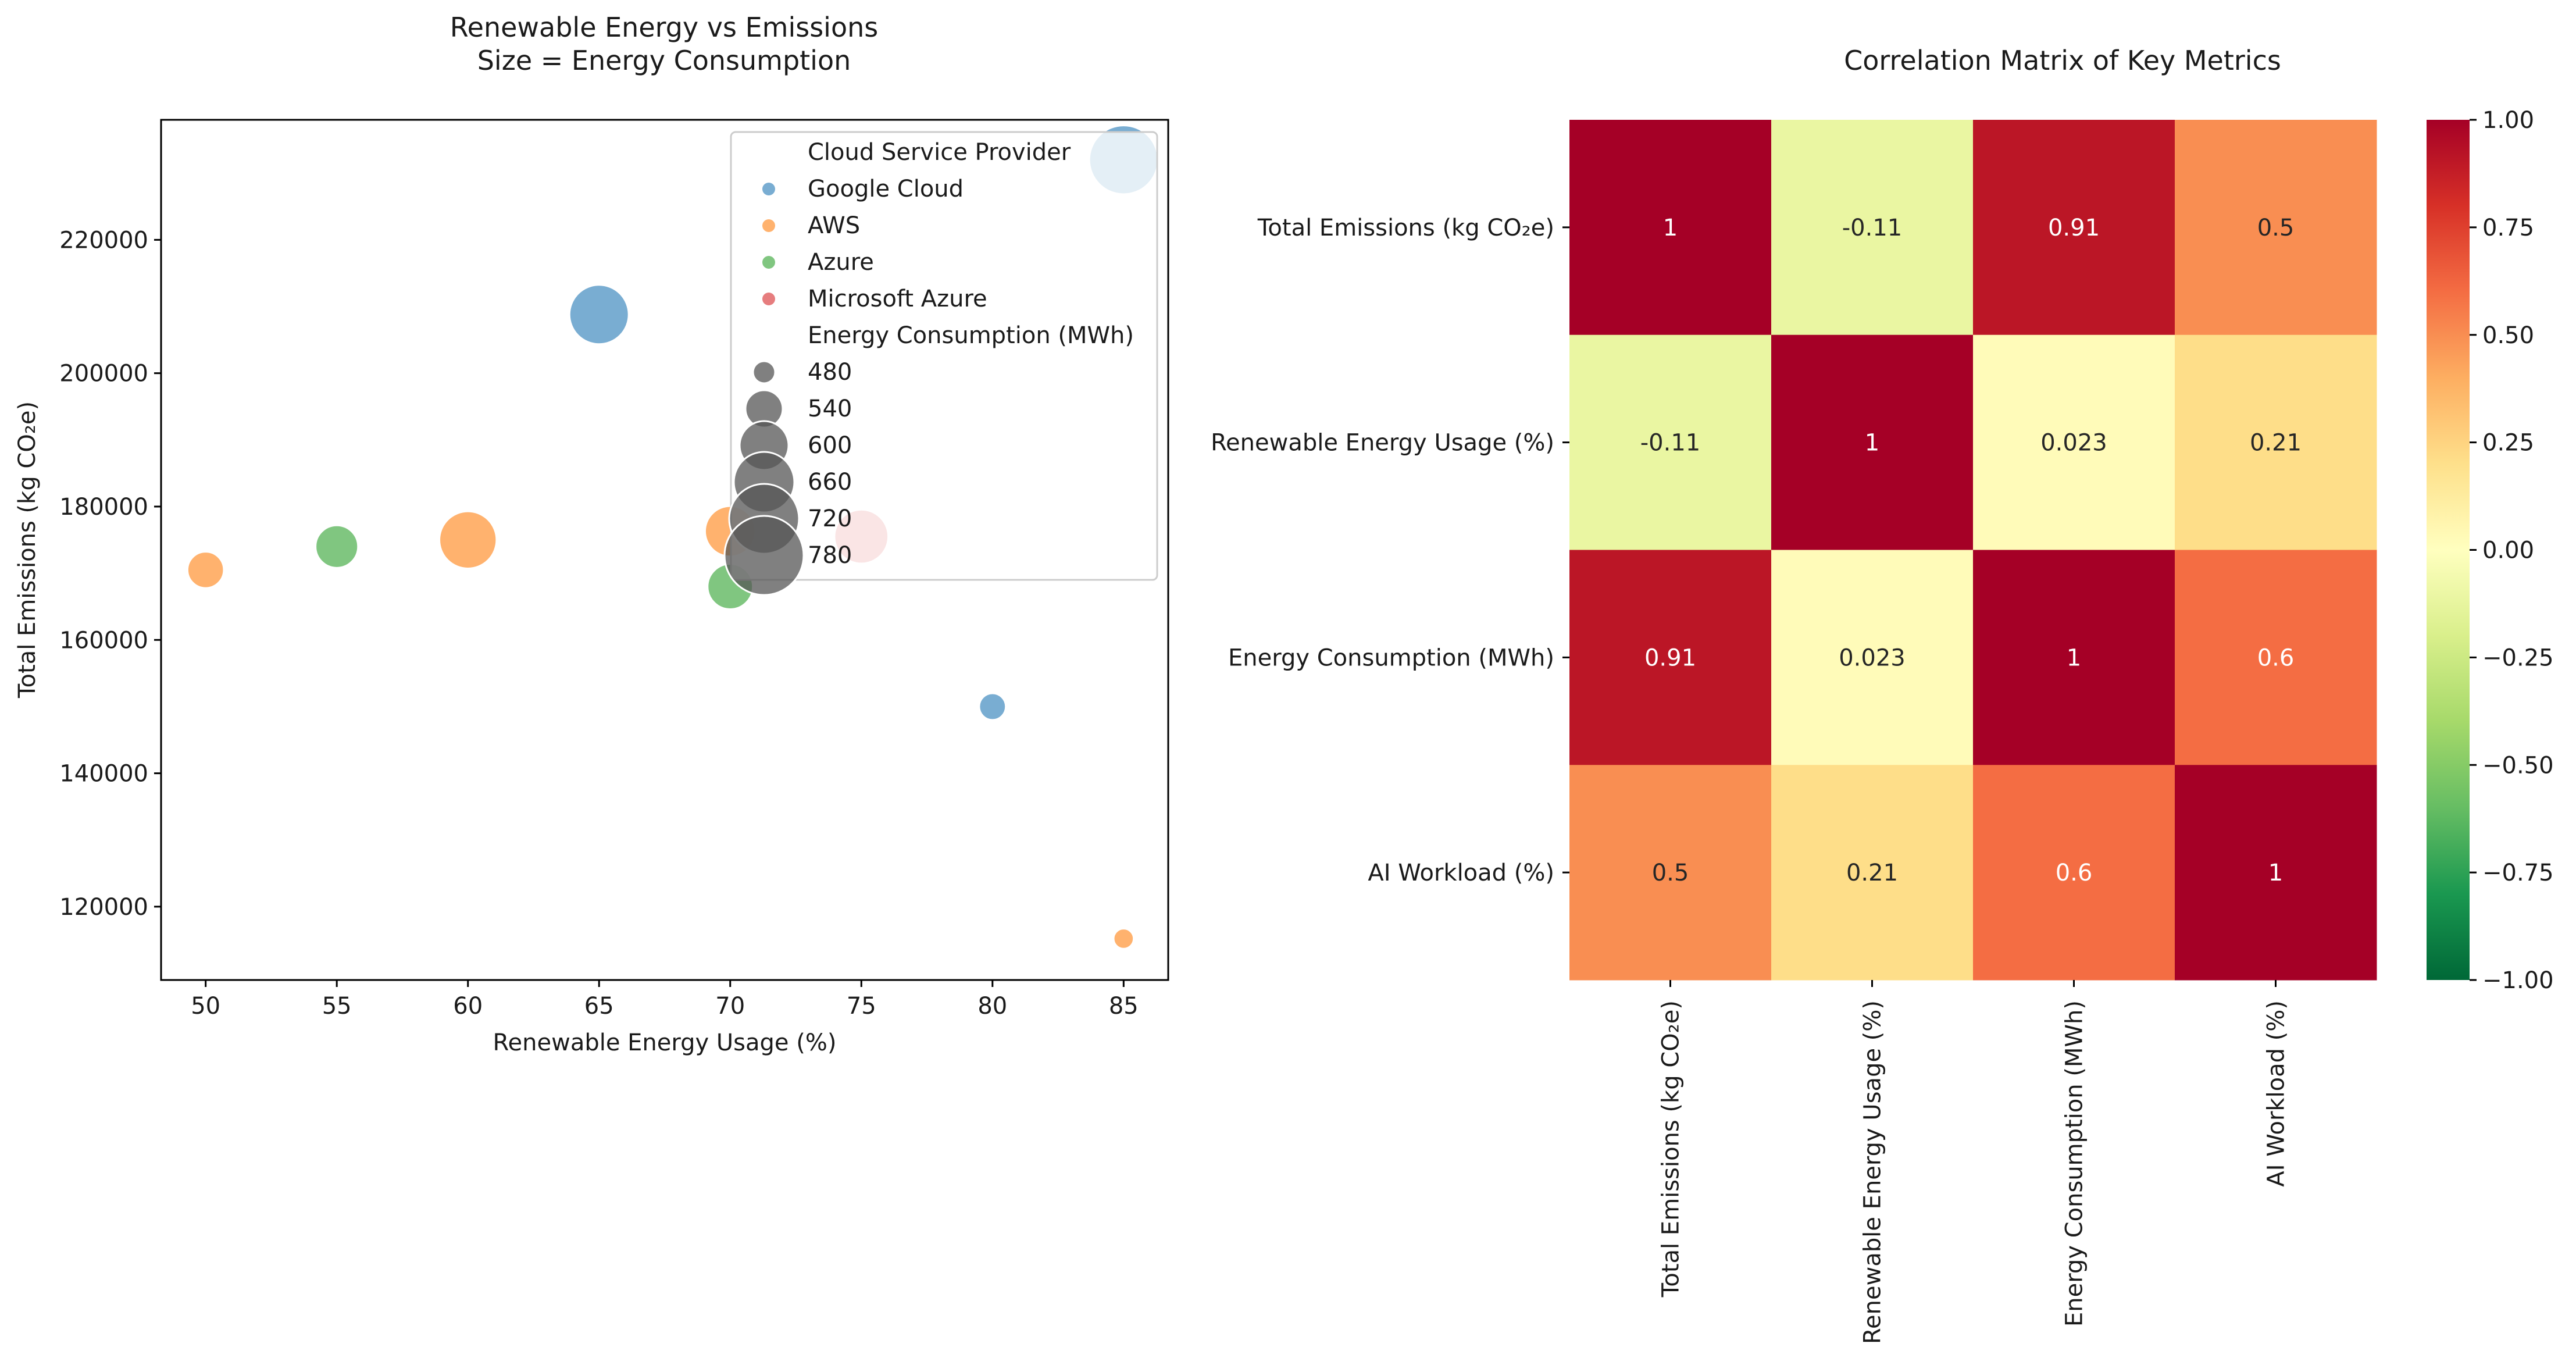 The width and height of the screenshot is (2576, 1372). What do you see at coordinates (787, 478) in the screenshot?
I see `legend-size-entries: 480 540 600 660 720 780` at bounding box center [787, 478].